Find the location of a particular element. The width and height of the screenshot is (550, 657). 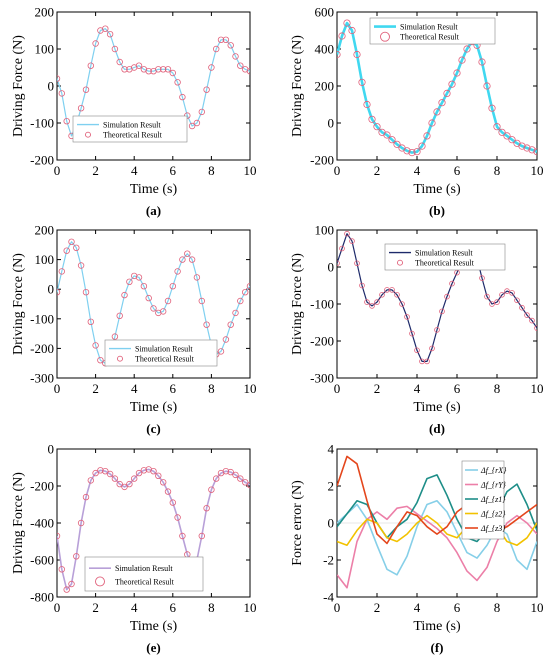

x-tick-label: 6 is located at coordinates (457, 607).